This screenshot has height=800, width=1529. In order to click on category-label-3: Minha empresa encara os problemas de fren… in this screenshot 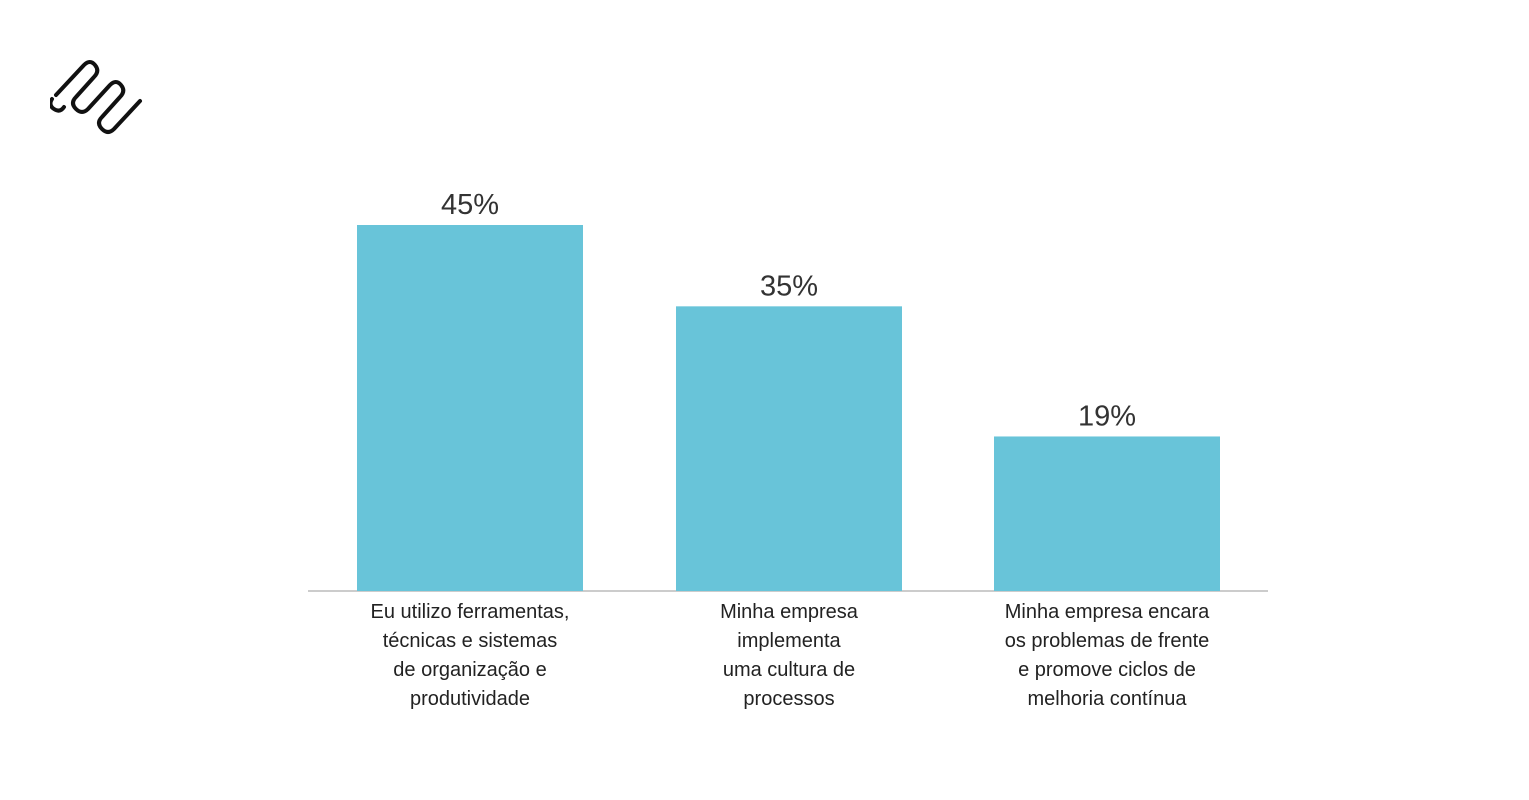, I will do `click(1107, 656)`.